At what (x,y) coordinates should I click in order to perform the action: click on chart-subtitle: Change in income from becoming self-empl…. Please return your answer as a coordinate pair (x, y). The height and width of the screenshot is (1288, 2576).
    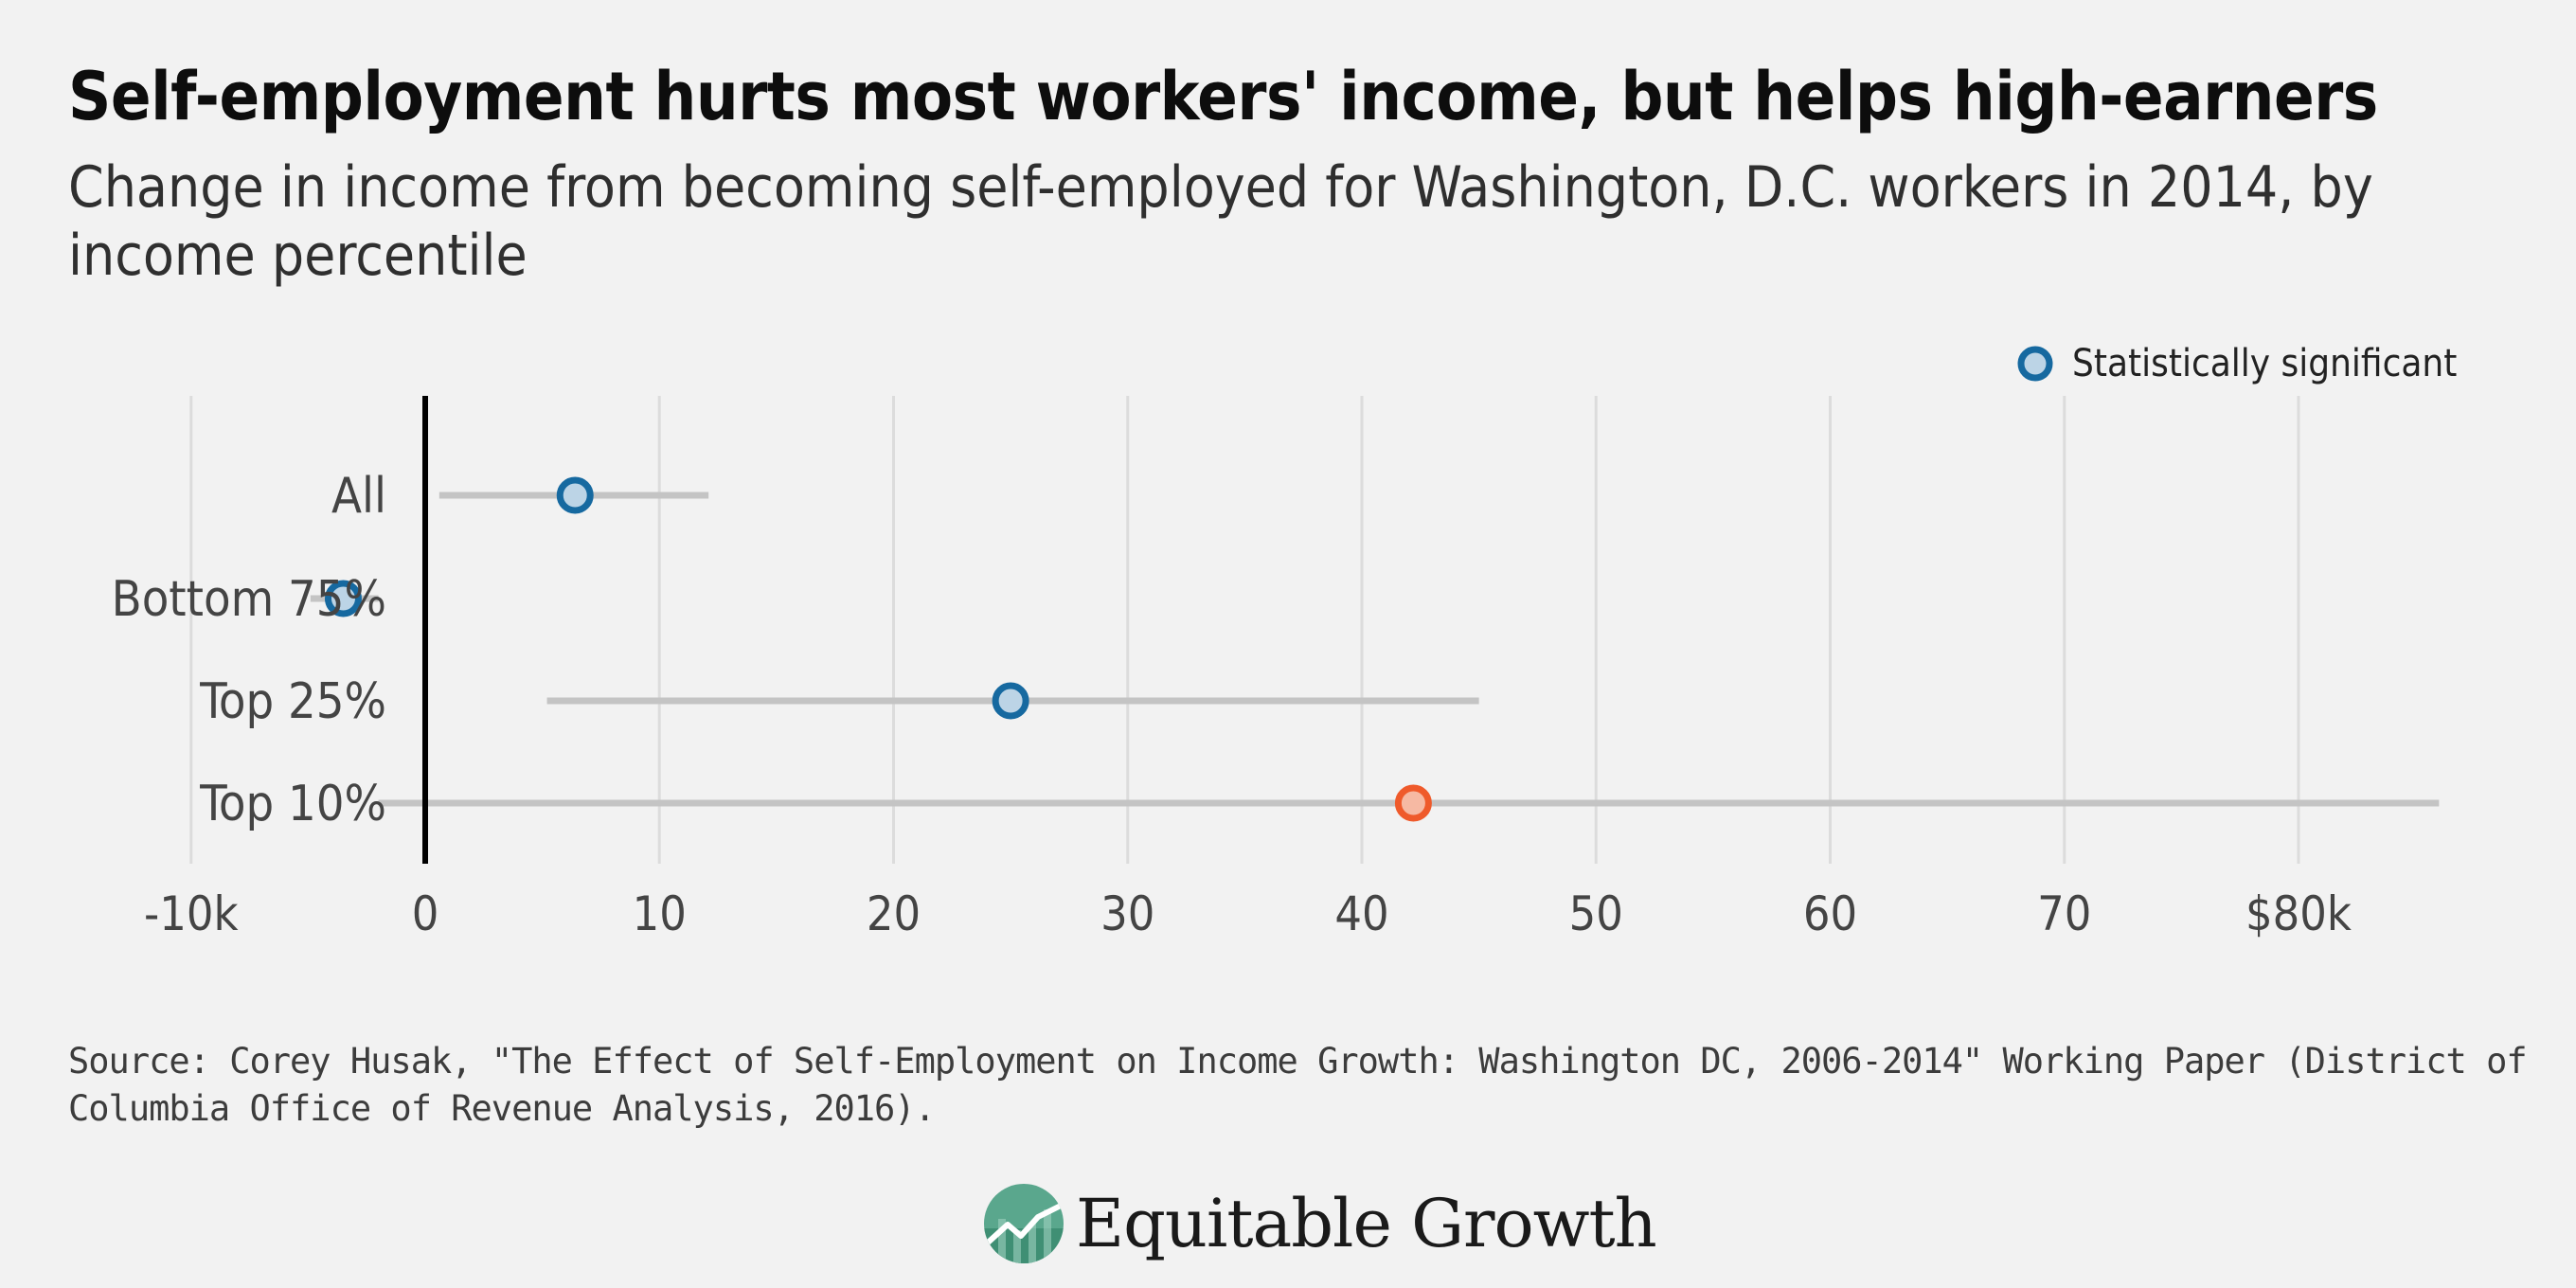
    Looking at the image, I should click on (1220, 221).